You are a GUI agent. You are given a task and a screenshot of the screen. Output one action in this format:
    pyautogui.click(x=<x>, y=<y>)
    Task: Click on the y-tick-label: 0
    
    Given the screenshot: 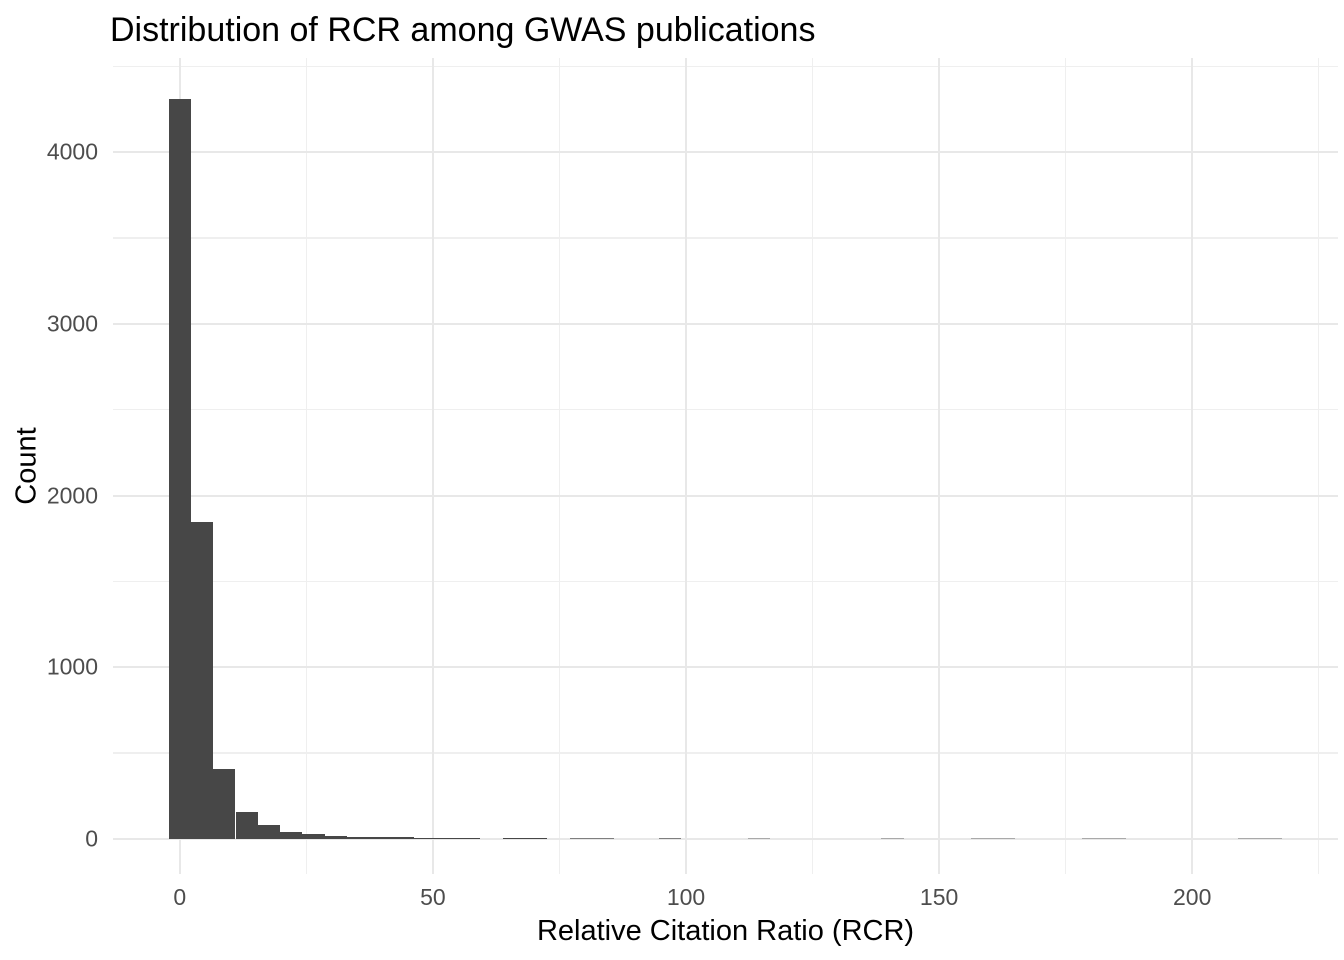 What is the action you would take?
    pyautogui.click(x=91, y=838)
    